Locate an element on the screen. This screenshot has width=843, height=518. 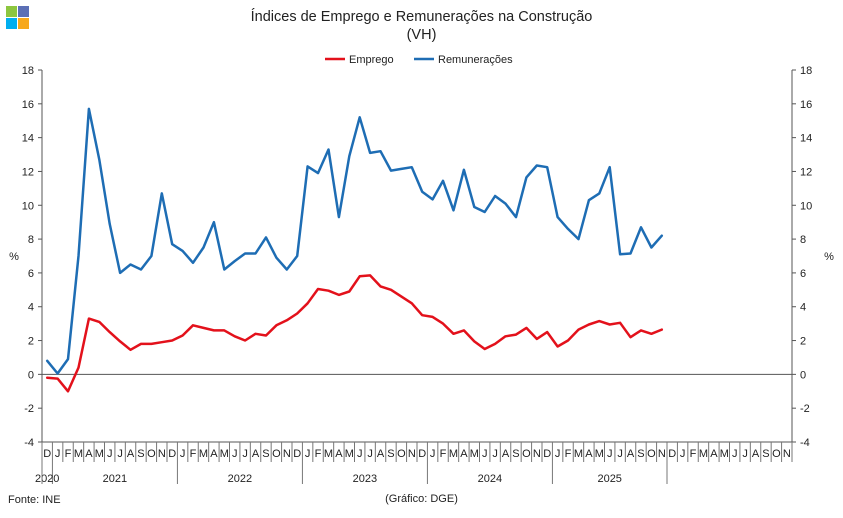
y-tick-label-right: 12 is located at coordinates (806, 172).